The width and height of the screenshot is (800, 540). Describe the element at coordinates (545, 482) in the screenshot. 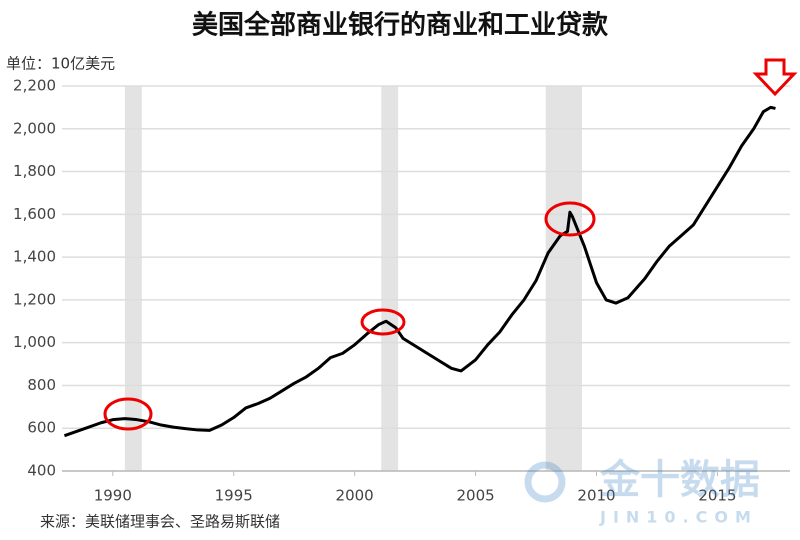

I see `watermark-logo` at that location.